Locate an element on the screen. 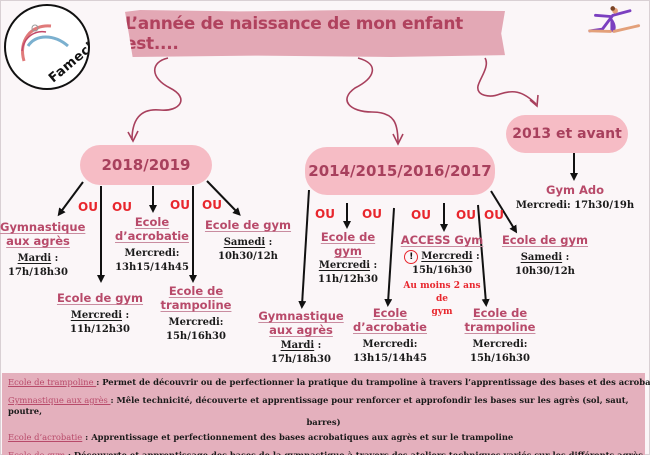  activity-ecole-trampoline-2014: Ecole de trampoline Mercredi: 15h/16h30 is located at coordinates (500, 336).